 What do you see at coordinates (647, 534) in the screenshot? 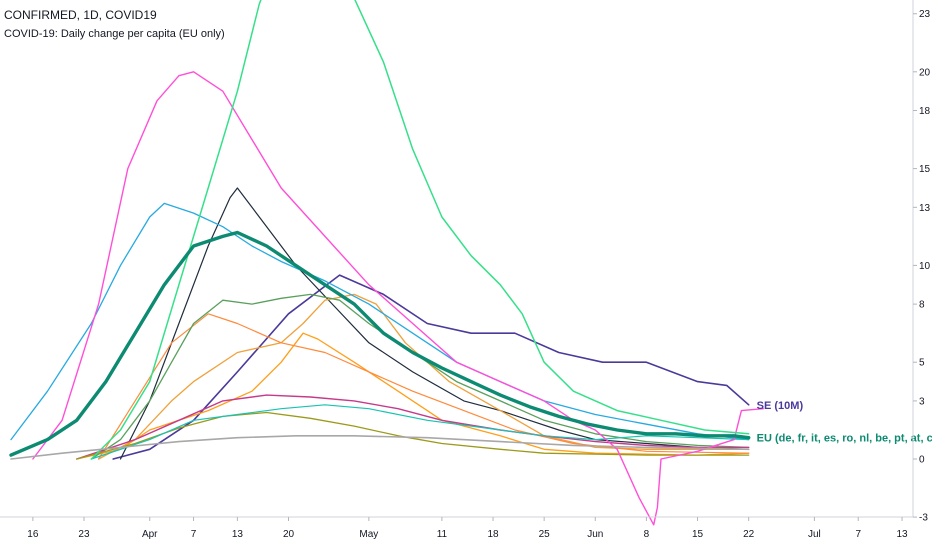
I see `x-tick-label: 8` at bounding box center [647, 534].